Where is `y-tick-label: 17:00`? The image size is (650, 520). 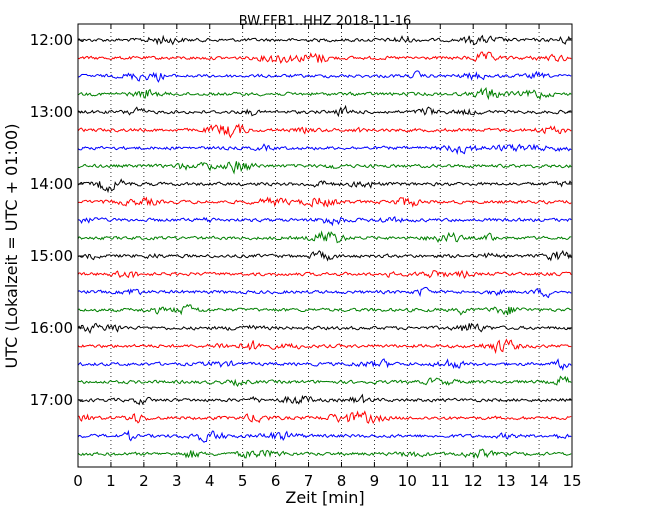
y-tick-label: 17:00 is located at coordinates (51, 400).